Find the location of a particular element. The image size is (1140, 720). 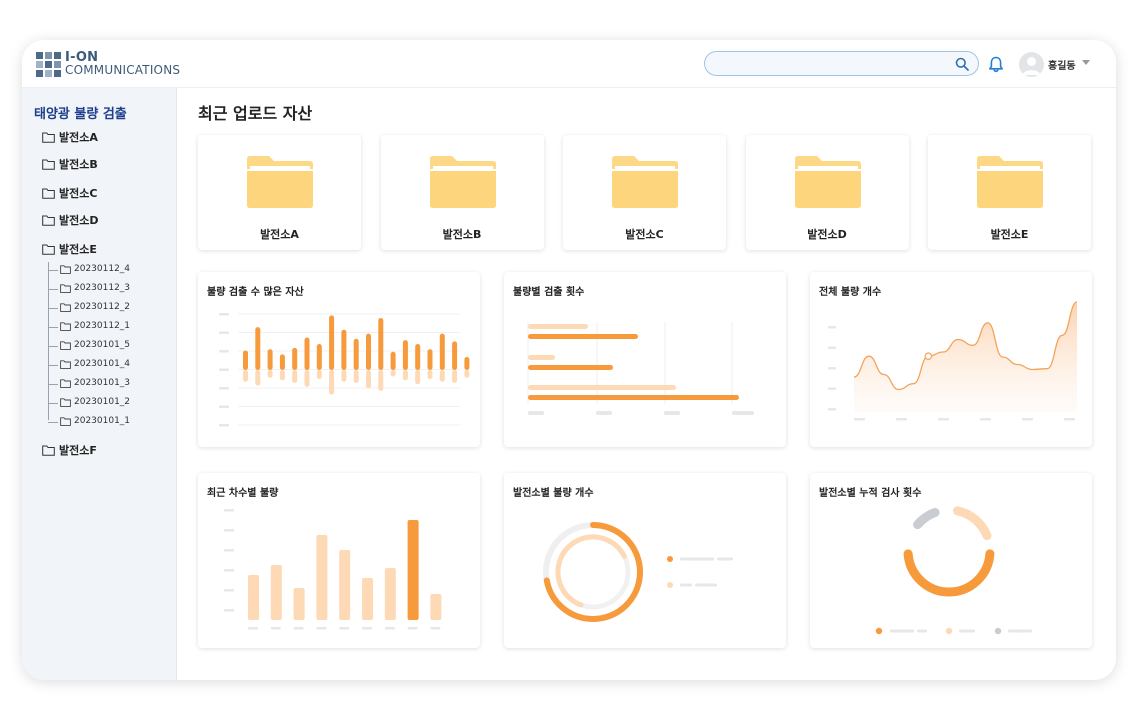

sidebar-item-plant-d: 발전소D is located at coordinates (70, 220).